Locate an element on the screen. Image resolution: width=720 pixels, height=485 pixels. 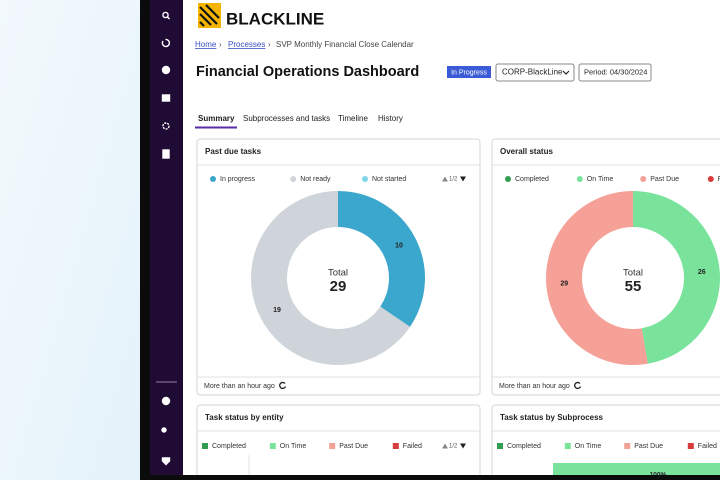
sidebar-icons is located at coordinates (166, 238).